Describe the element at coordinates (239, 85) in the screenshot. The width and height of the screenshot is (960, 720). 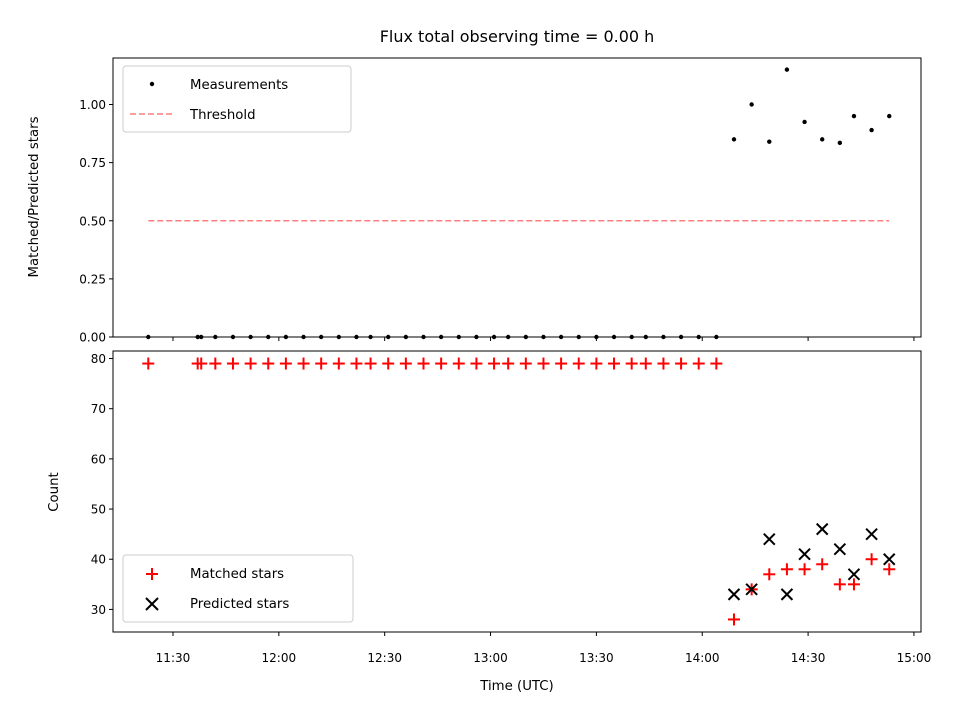
I see `legend-measurements-label: Measurements` at that location.